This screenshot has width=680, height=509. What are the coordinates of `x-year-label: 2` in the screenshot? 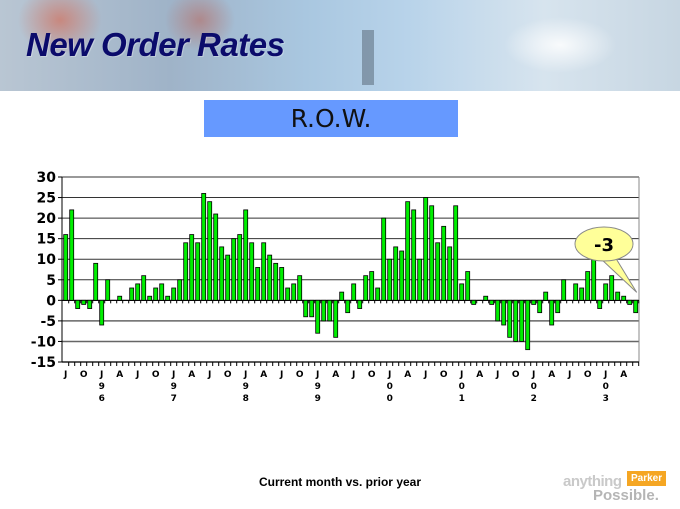 It's located at (534, 399).